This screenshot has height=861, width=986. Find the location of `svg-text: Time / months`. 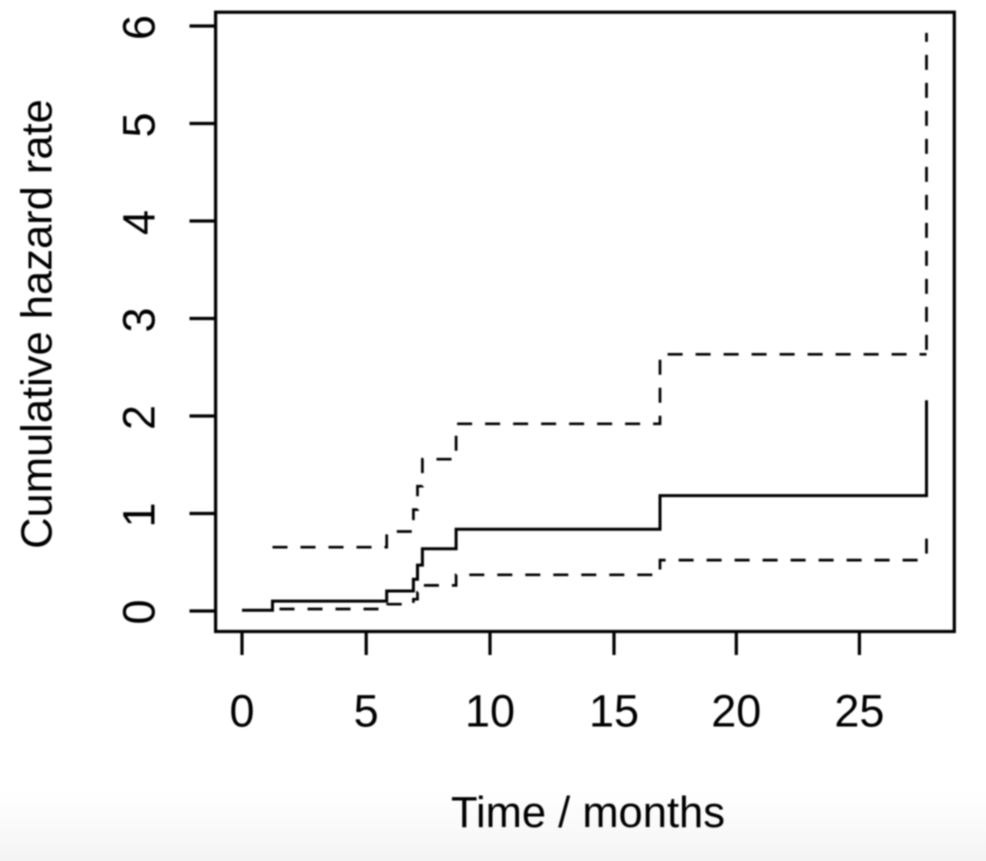

svg-text: Time / months is located at coordinates (588, 813).